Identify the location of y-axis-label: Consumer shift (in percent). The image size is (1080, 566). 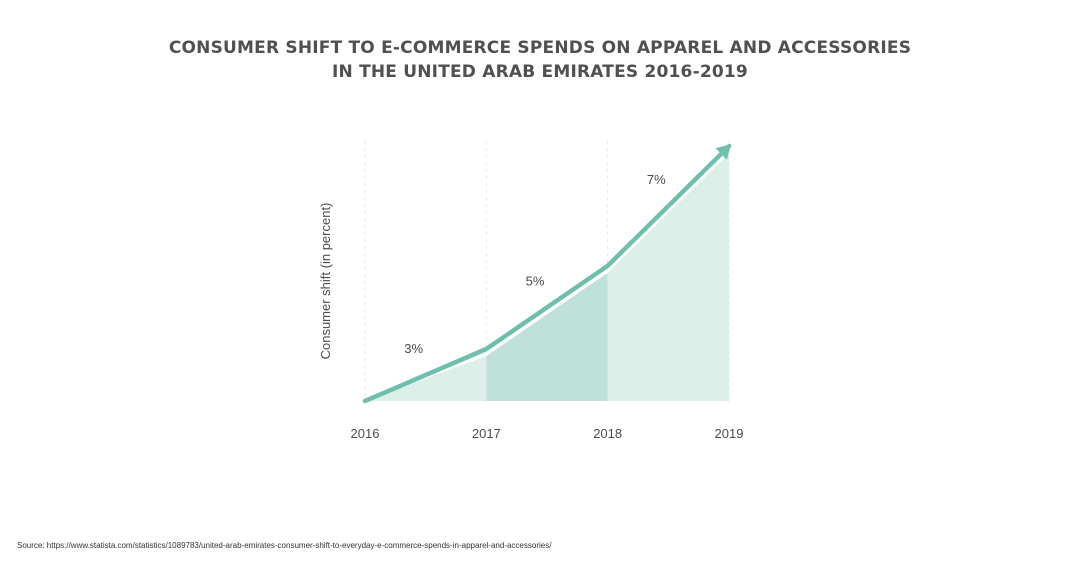
(325, 281).